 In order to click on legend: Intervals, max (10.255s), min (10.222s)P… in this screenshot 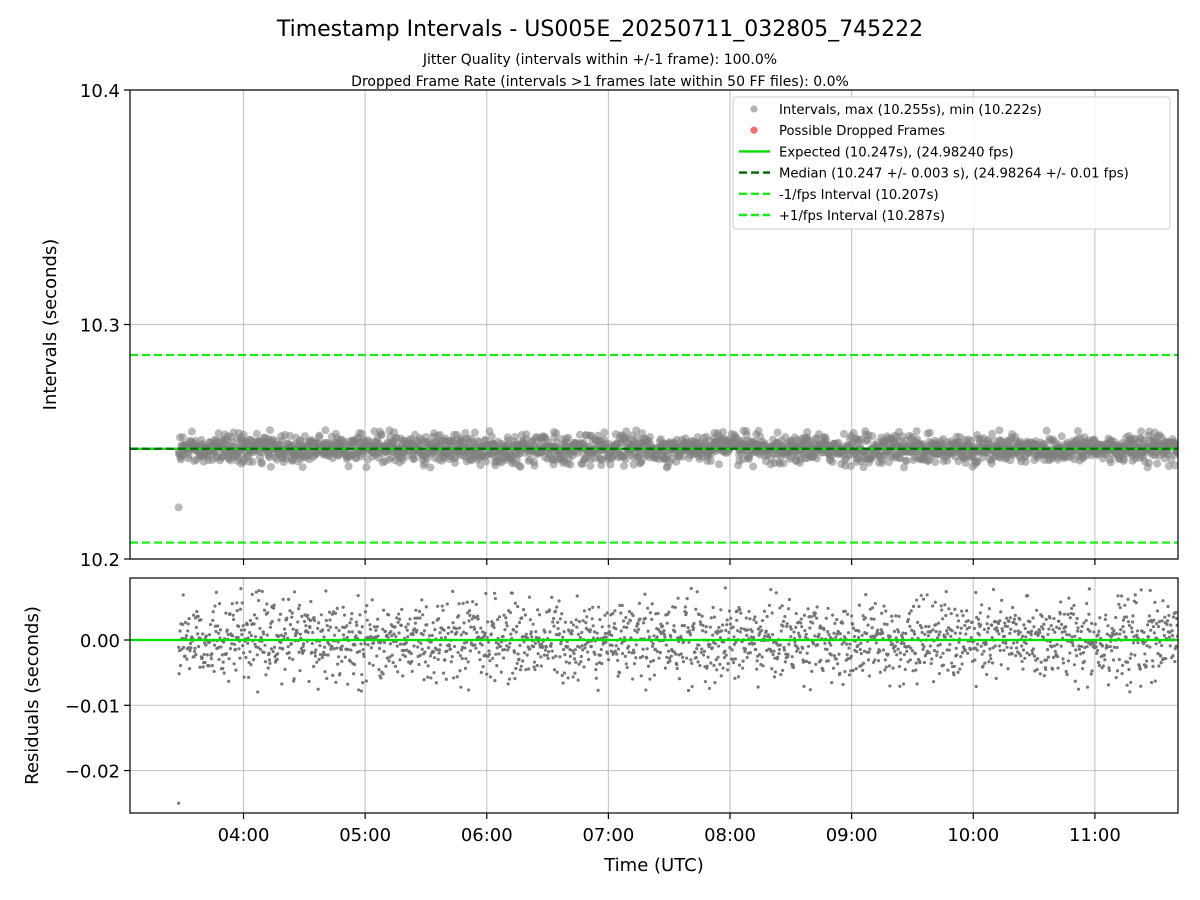, I will do `click(951, 163)`.